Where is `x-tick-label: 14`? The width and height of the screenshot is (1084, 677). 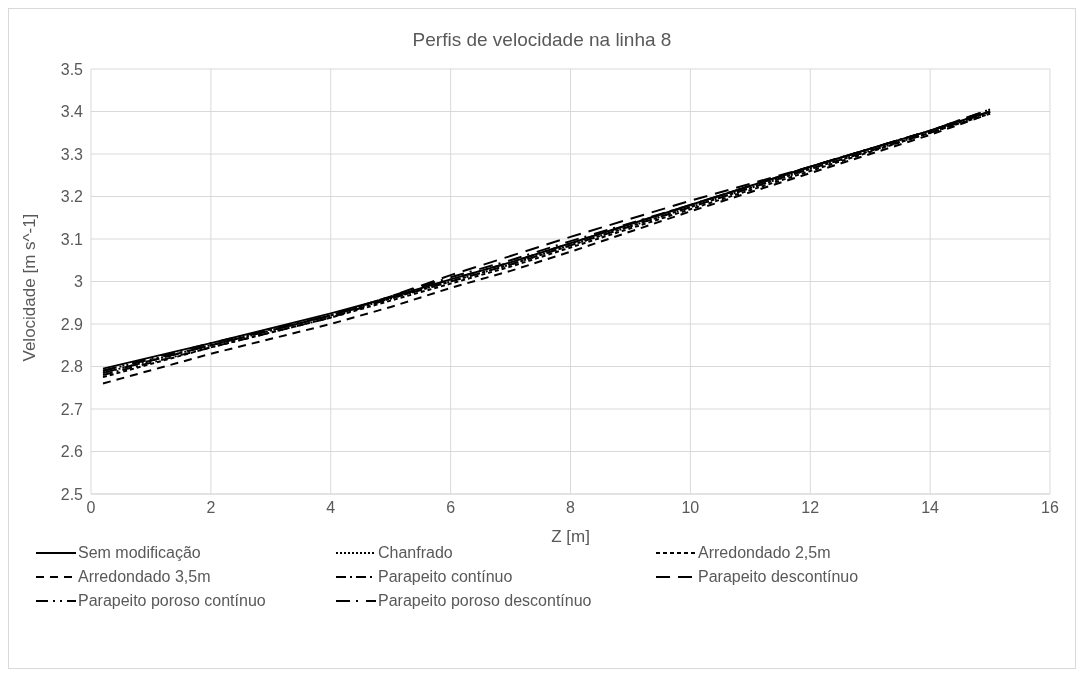 x-tick-label: 14 is located at coordinates (930, 508).